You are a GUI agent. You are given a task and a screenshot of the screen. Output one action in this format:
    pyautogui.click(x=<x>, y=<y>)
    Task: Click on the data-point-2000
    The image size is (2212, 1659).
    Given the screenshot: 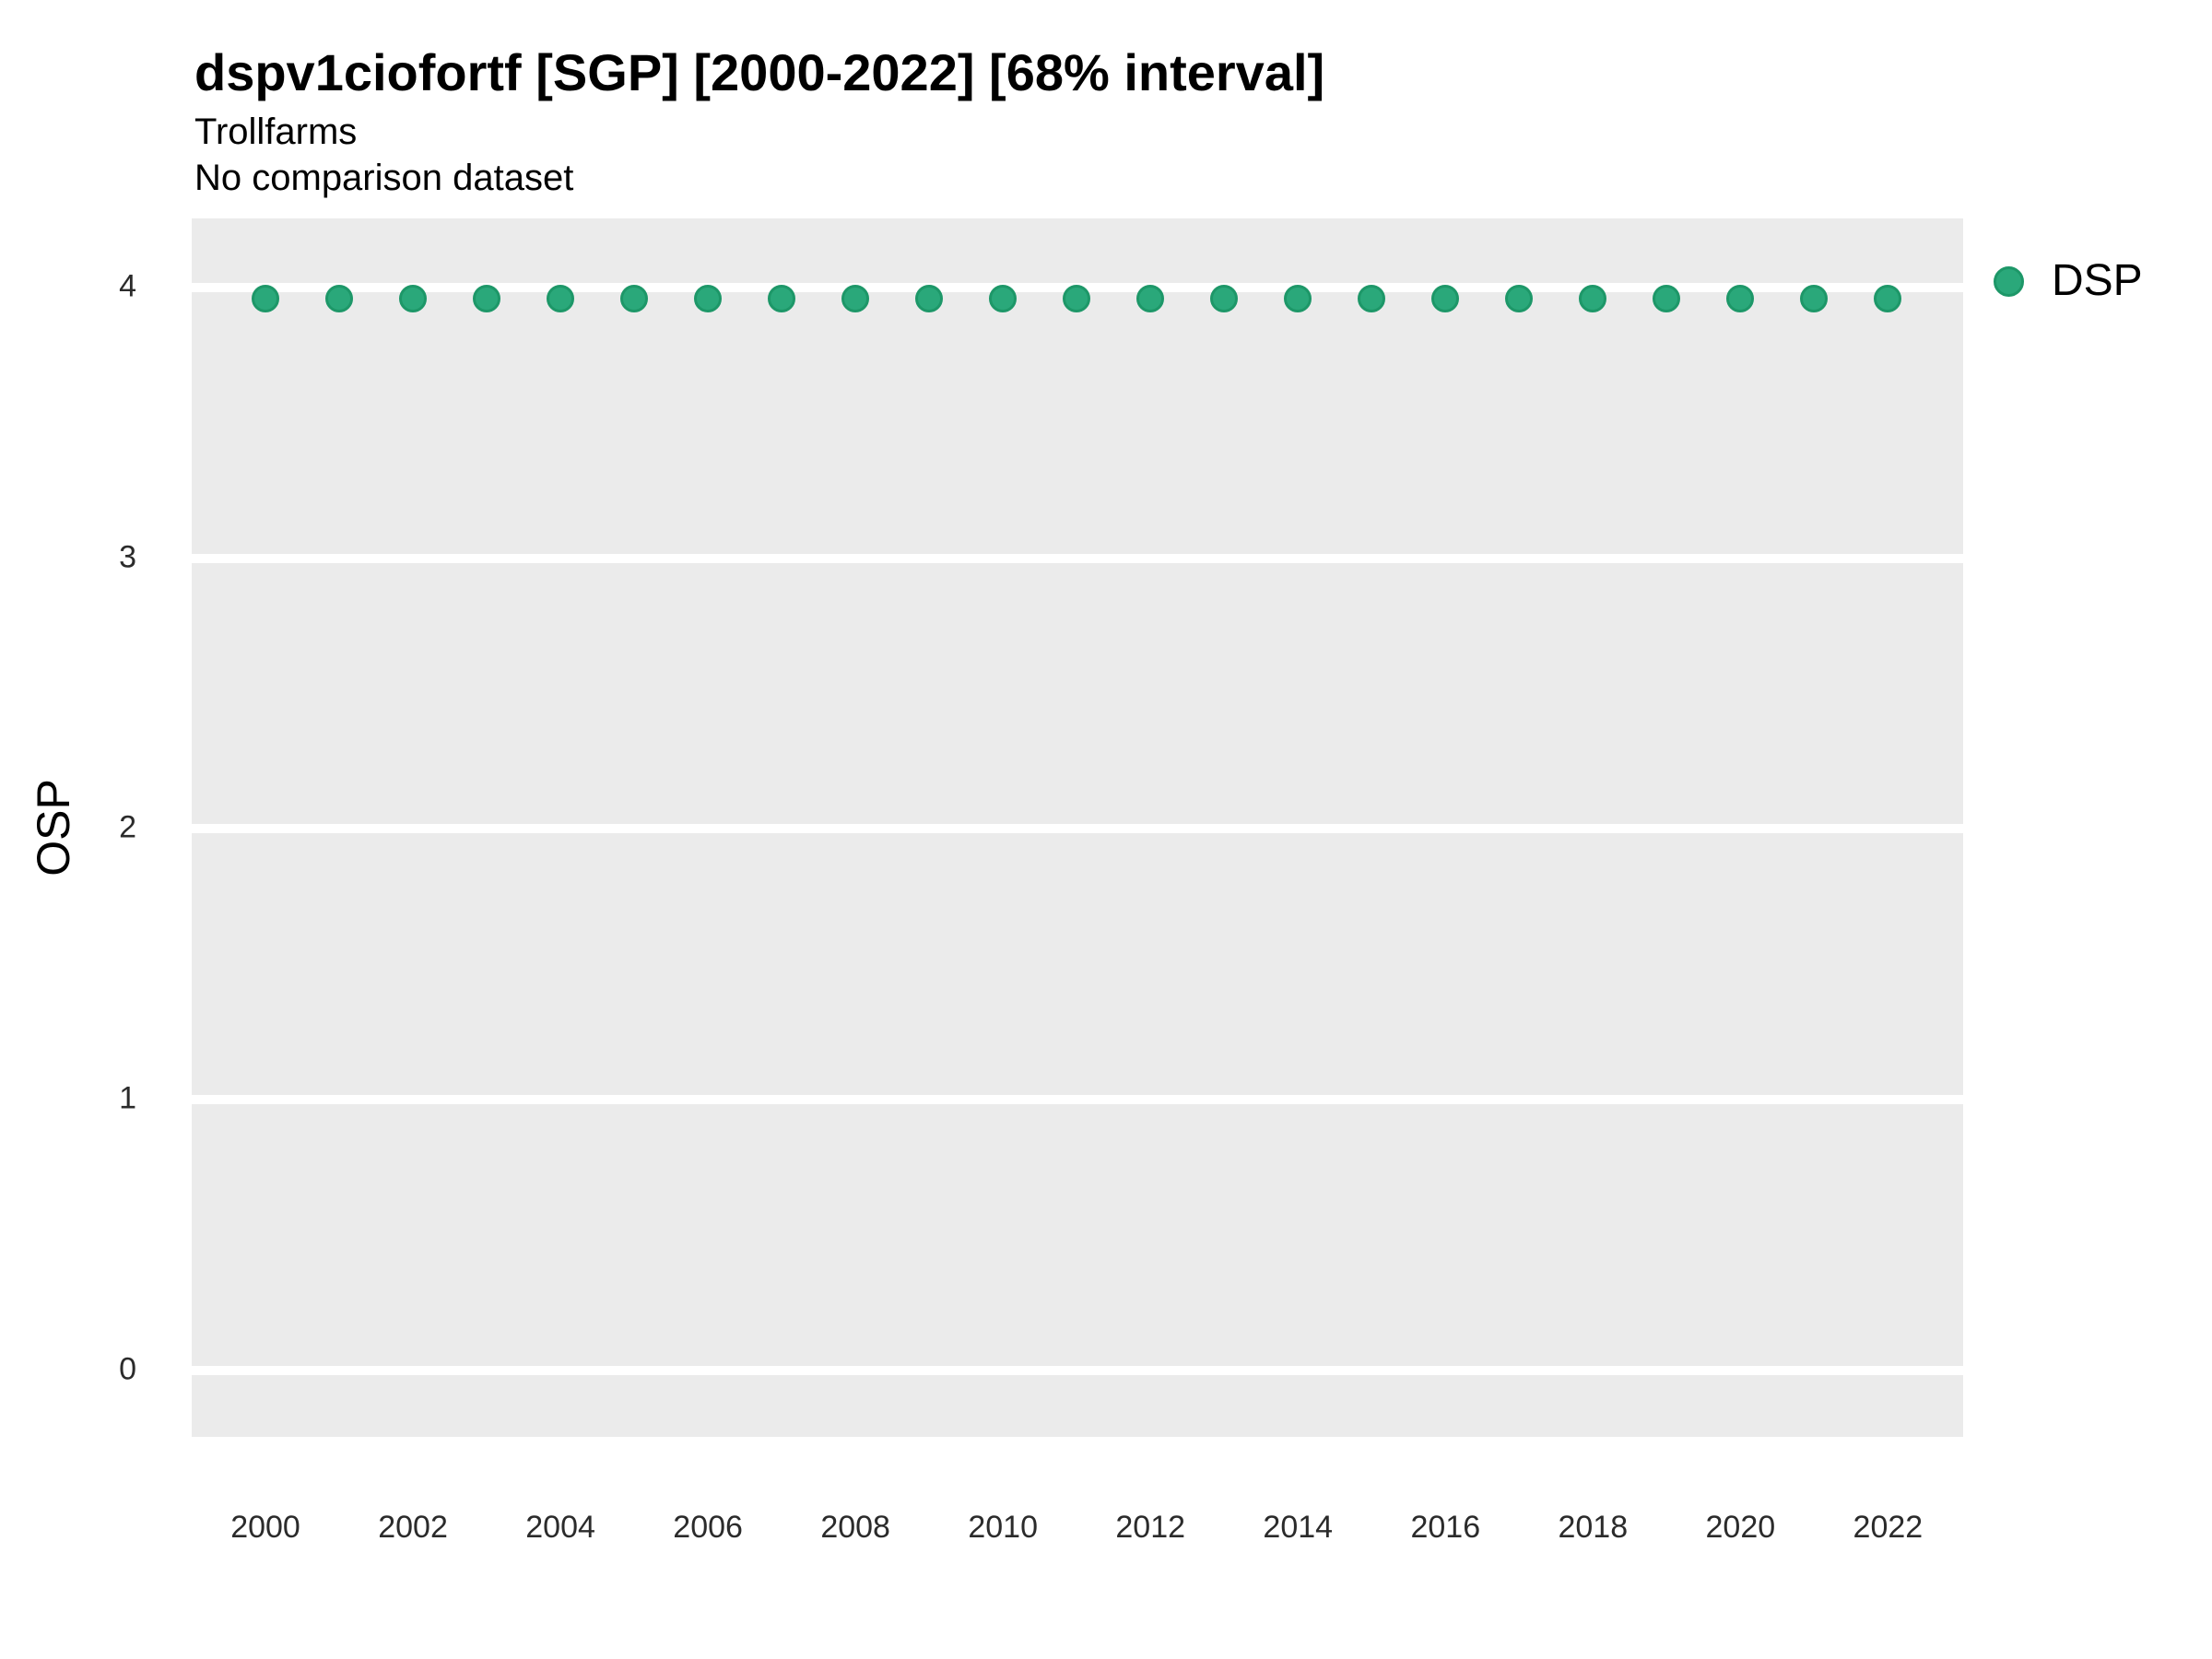 What is the action you would take?
    pyautogui.click(x=266, y=298)
    